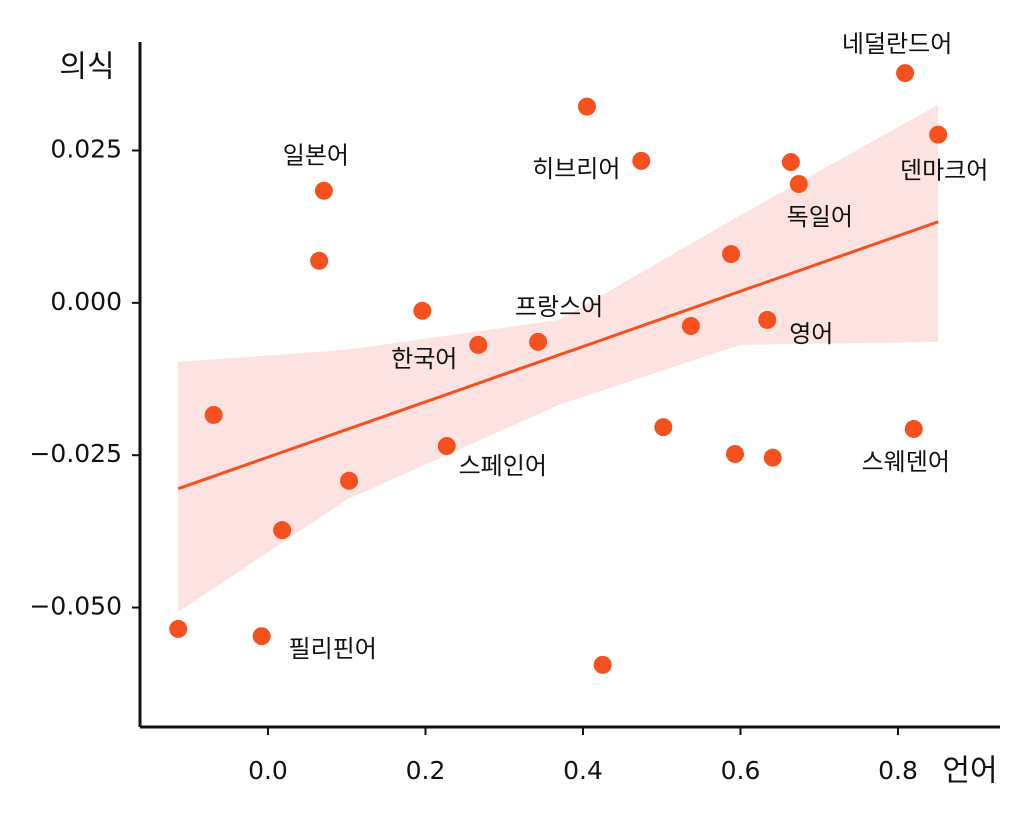  I want to click on point-label: 네덜란드어, so click(897, 44).